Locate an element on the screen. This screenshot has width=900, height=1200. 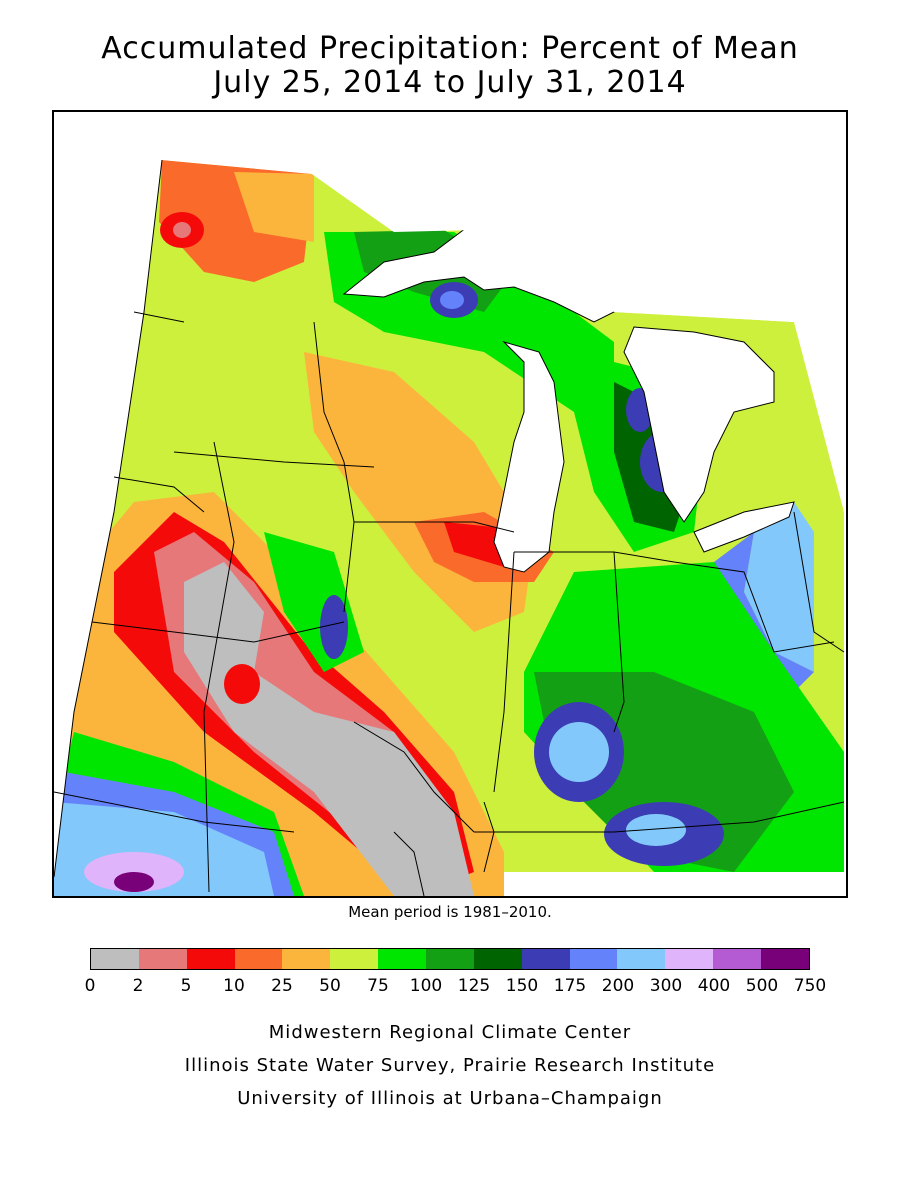
legend-tick-label: 100 is located at coordinates (426, 986).